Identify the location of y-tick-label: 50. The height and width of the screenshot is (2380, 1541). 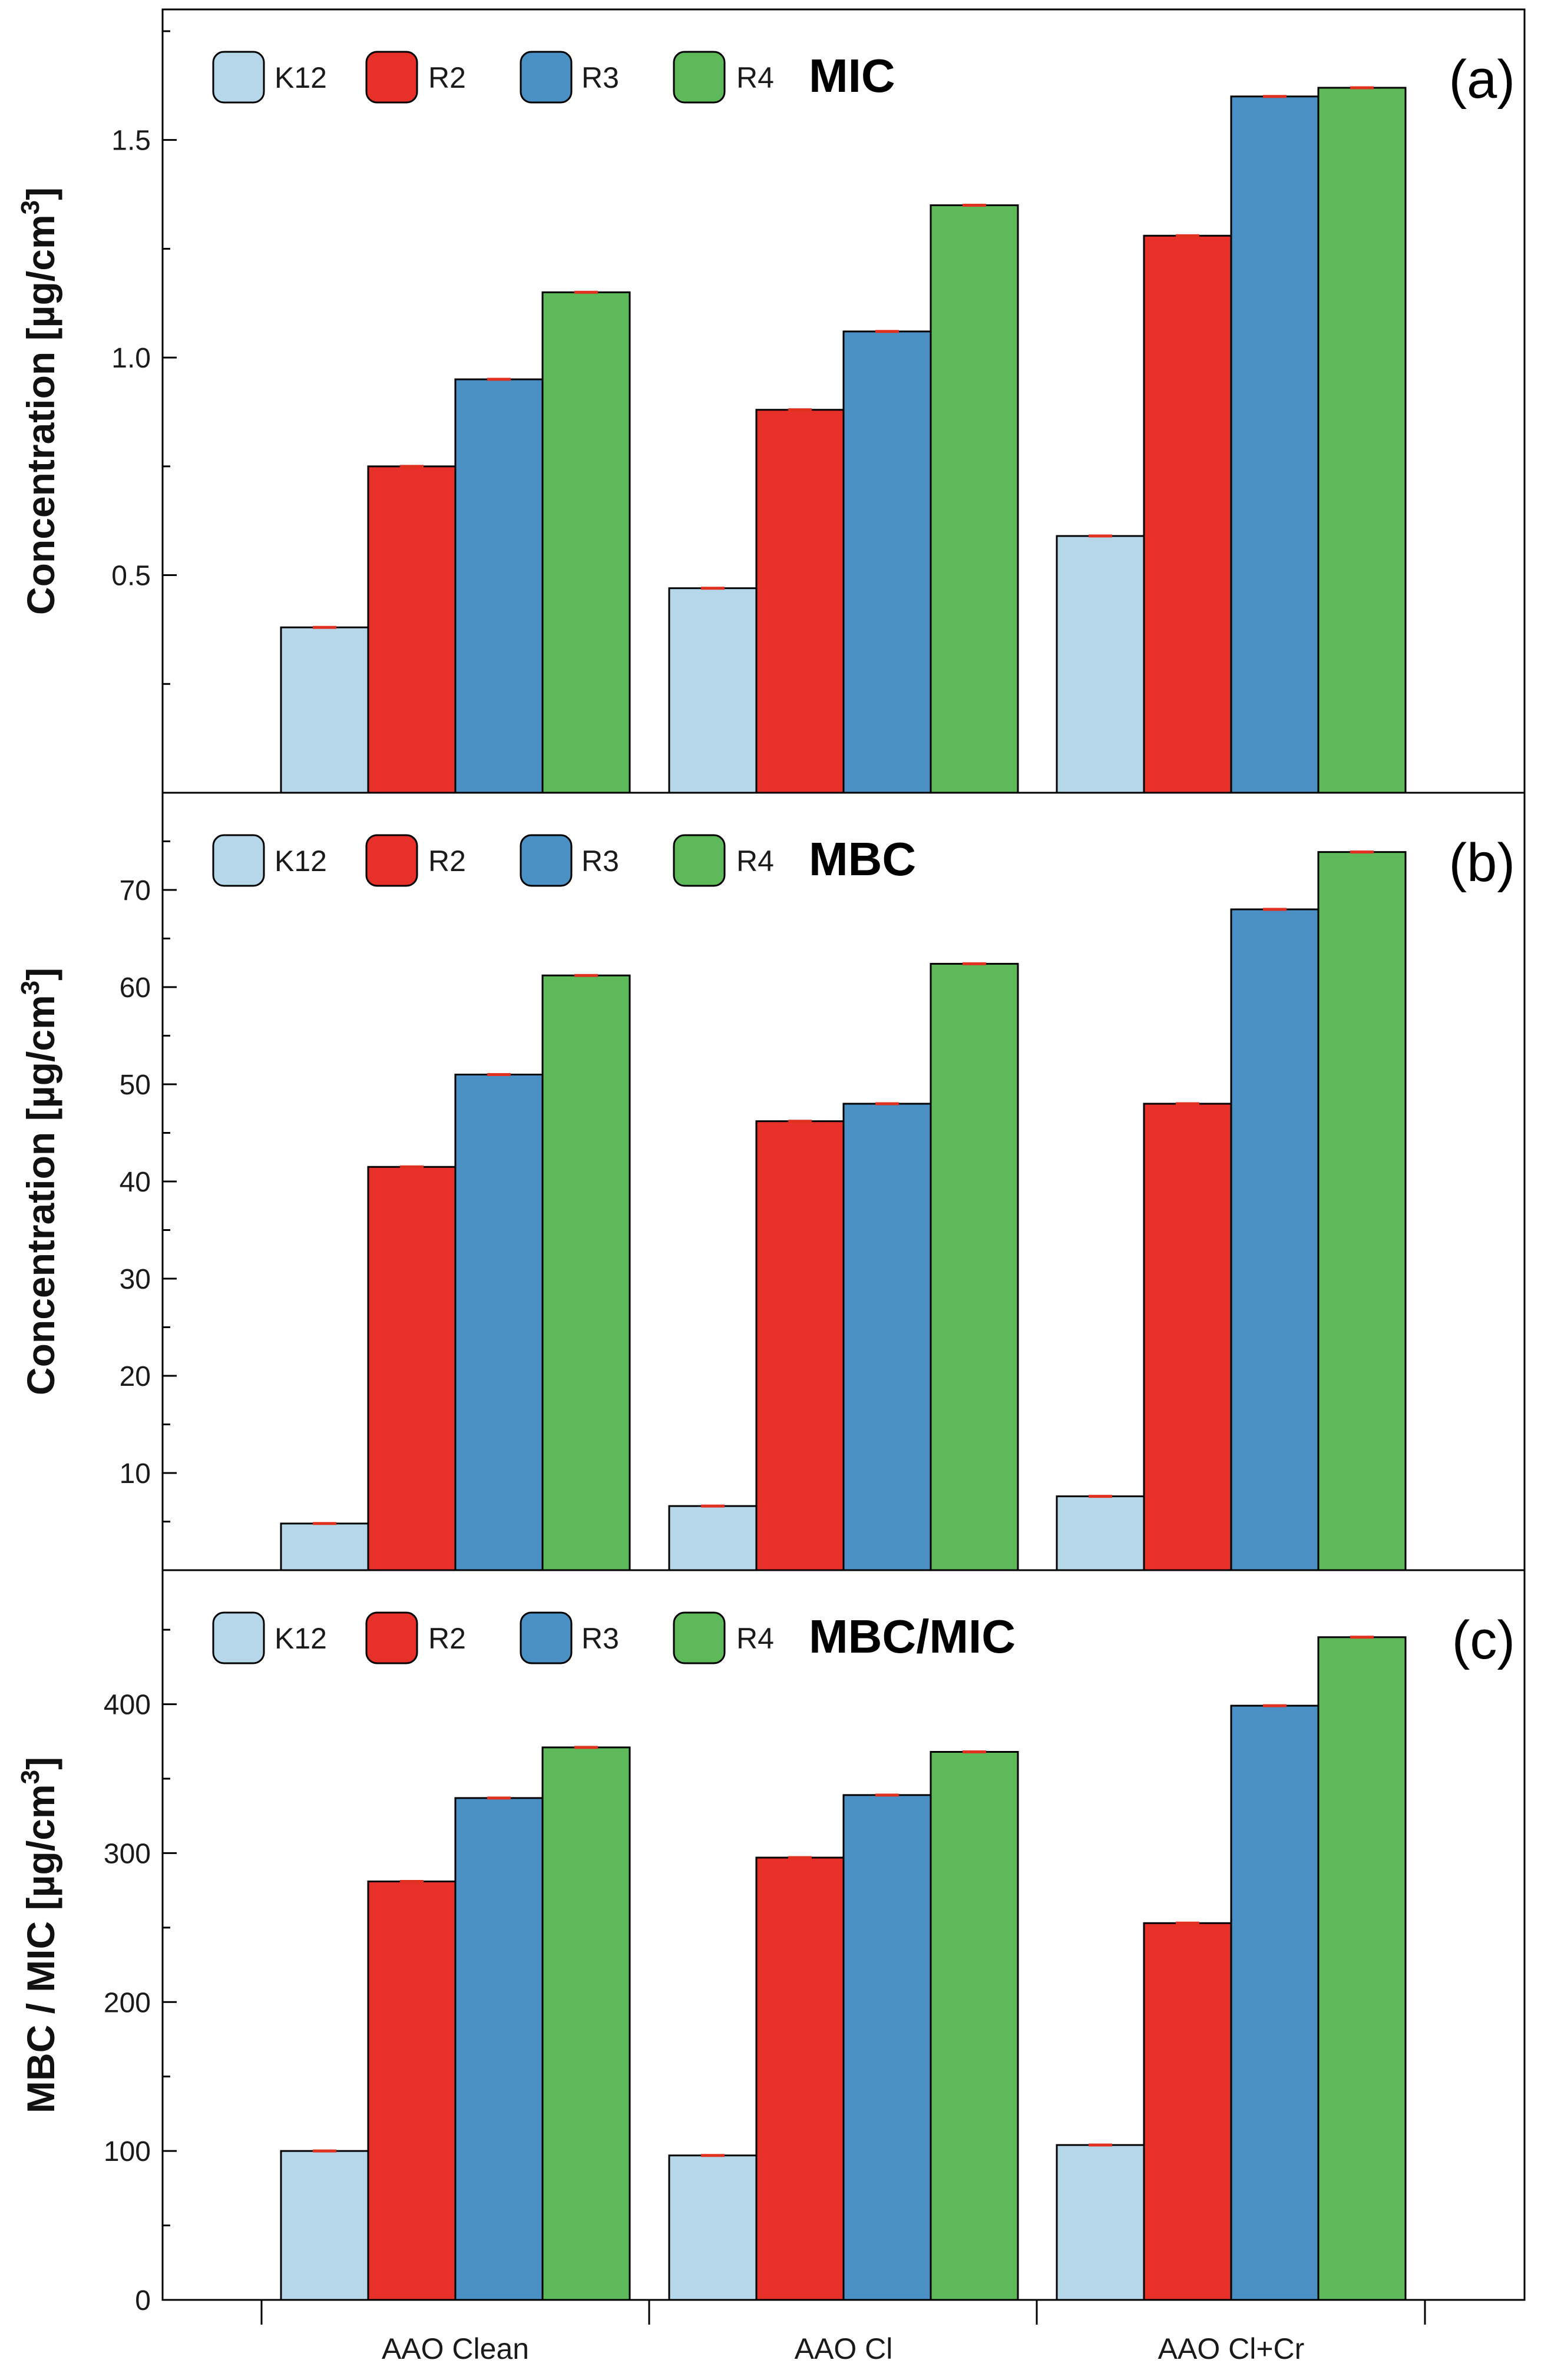
(135, 1085).